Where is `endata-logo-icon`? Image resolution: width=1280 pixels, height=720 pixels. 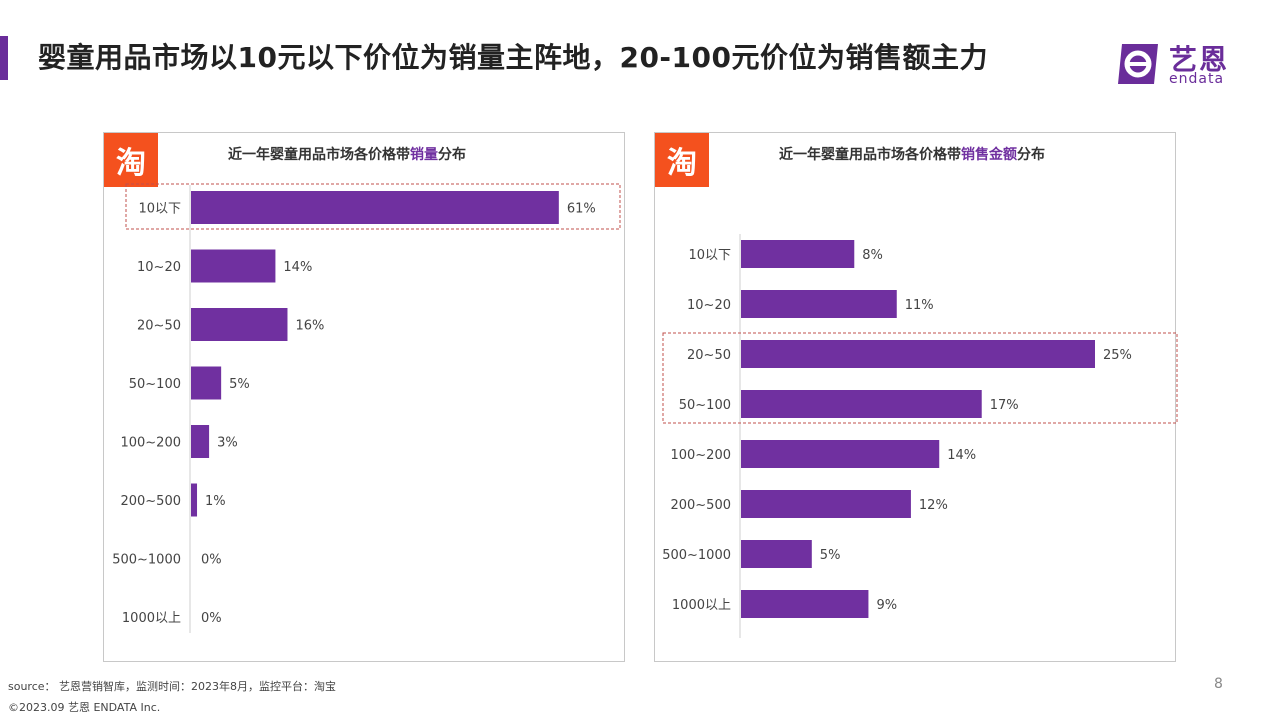
endata-logo-icon is located at coordinates (1138, 64).